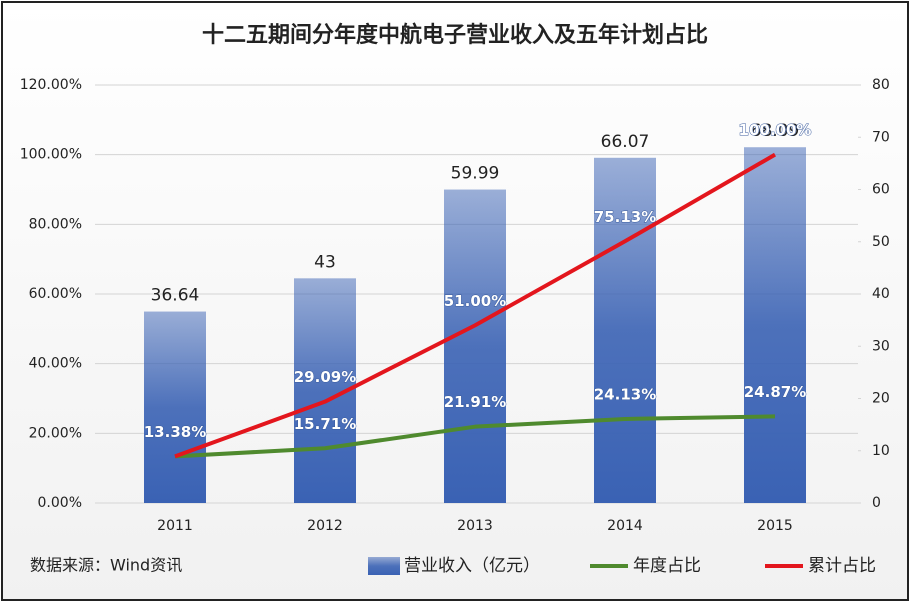  What do you see at coordinates (475, 301) in the screenshot?
I see `line-value-label: 51.00%` at bounding box center [475, 301].